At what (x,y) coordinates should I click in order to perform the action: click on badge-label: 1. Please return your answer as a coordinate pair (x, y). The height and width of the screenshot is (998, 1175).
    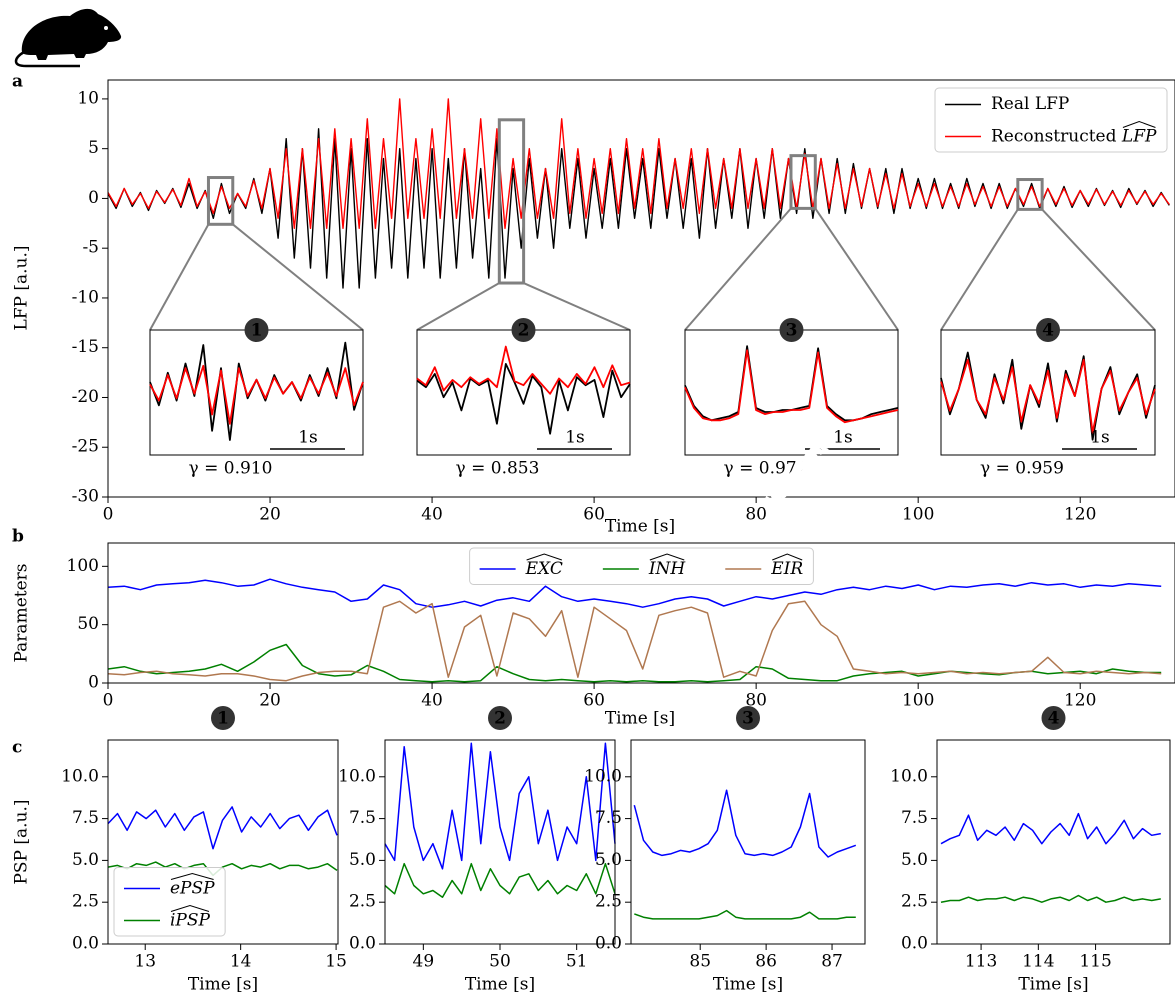
    Looking at the image, I should click on (257, 331).